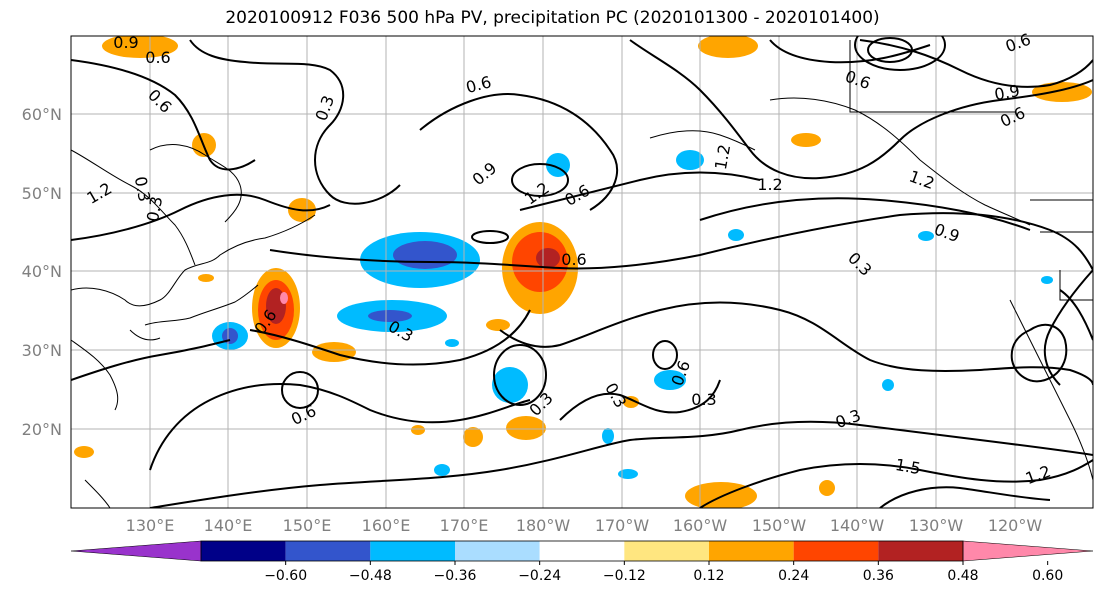 This screenshot has height=601, width=1105. Describe the element at coordinates (936, 525) in the screenshot. I see `longitude-label: 130°W` at that location.